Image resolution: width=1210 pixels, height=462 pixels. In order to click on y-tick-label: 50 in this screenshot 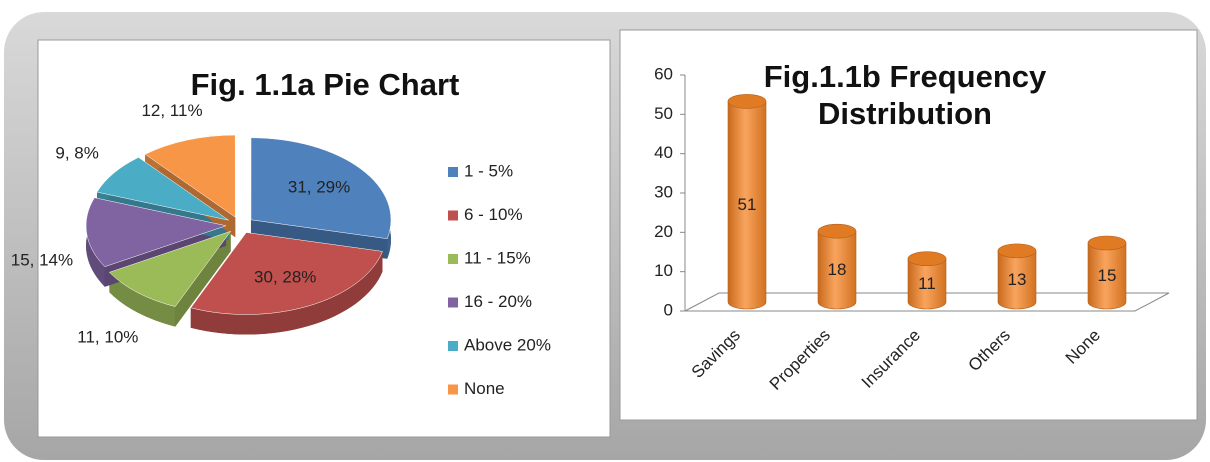, I will do `click(663, 113)`.